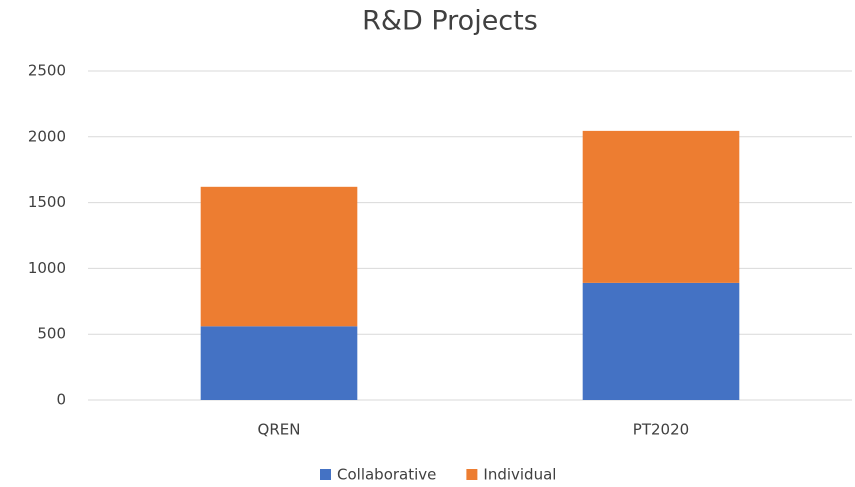 The width and height of the screenshot is (855, 487). What do you see at coordinates (47, 136) in the screenshot?
I see `y-tick-label: 2000` at bounding box center [47, 136].